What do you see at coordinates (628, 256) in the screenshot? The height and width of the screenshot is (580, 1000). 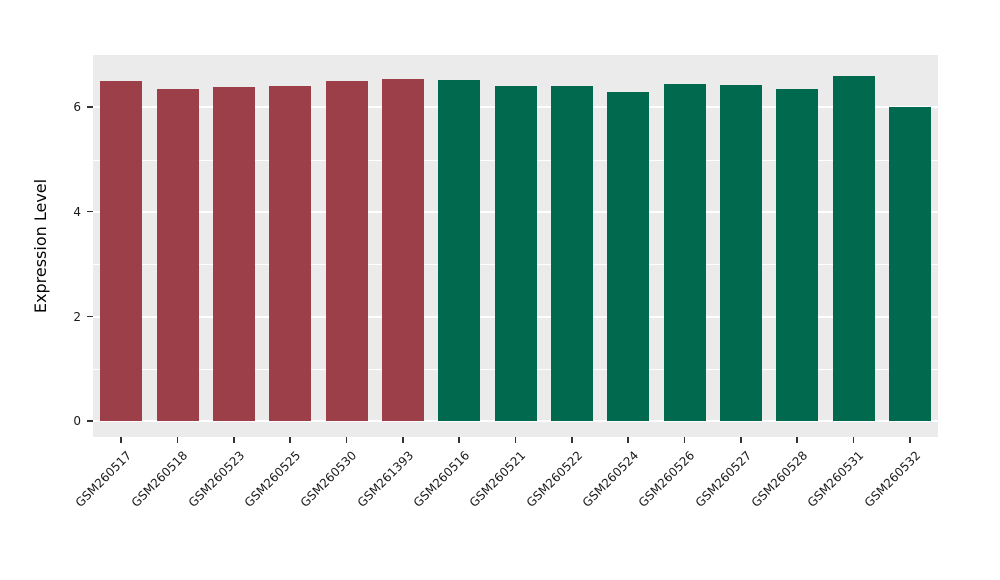 I see `bar-GSM260524` at bounding box center [628, 256].